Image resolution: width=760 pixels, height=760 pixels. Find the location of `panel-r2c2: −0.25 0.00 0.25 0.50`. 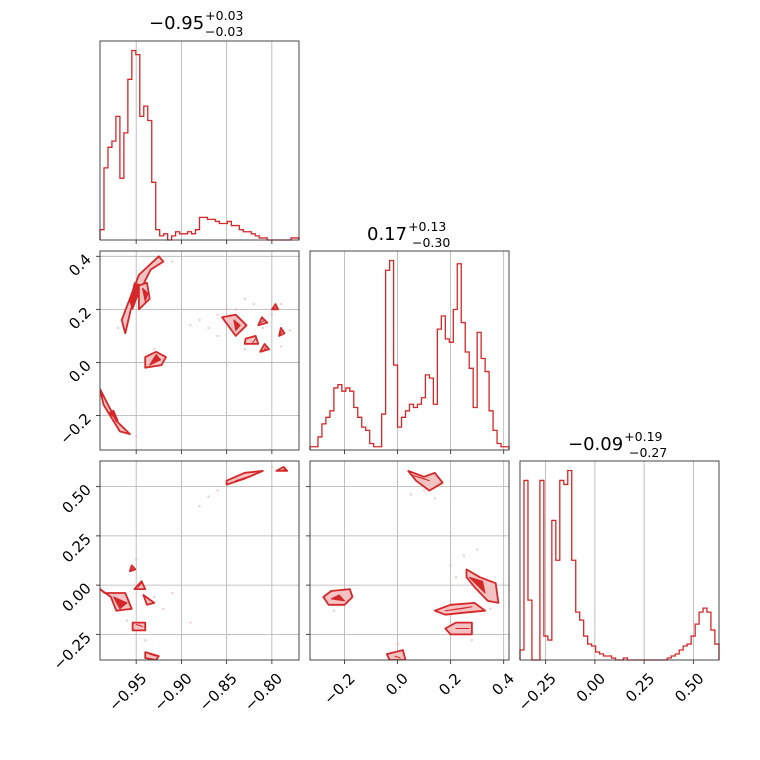

panel-r2c2: −0.25 0.00 0.25 0.50 is located at coordinates (617, 587).